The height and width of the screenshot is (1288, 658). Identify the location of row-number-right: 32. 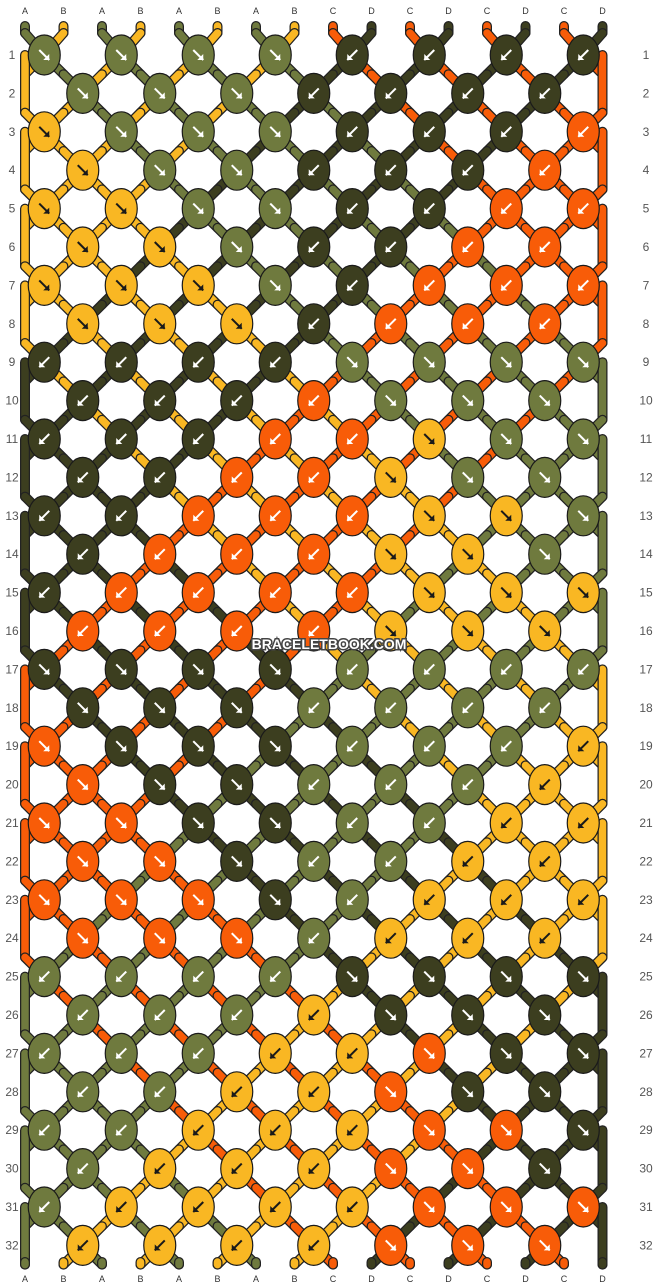
(646, 1245).